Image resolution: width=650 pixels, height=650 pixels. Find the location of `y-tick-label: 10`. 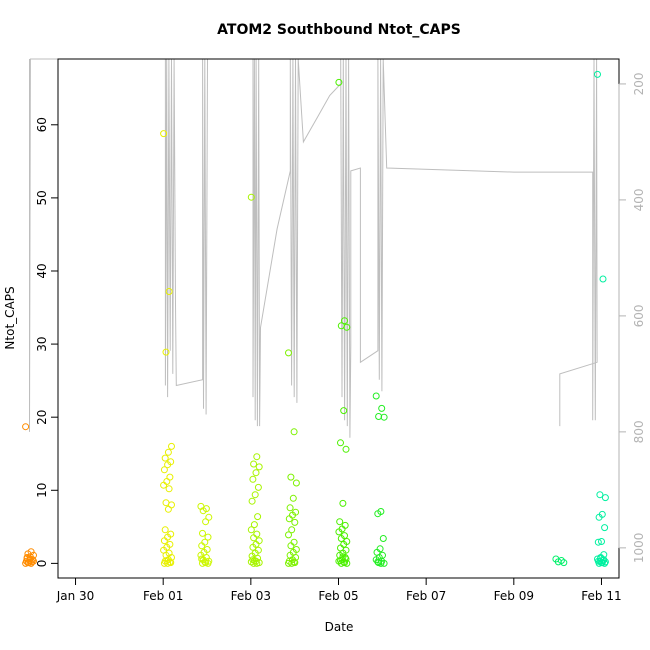

y-tick-label: 10 is located at coordinates (42, 490).